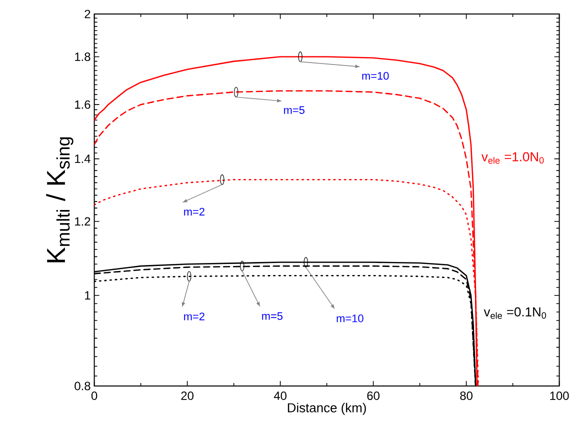 This screenshot has height=446, width=578. I want to click on x-tick-label: 20, so click(187, 396).